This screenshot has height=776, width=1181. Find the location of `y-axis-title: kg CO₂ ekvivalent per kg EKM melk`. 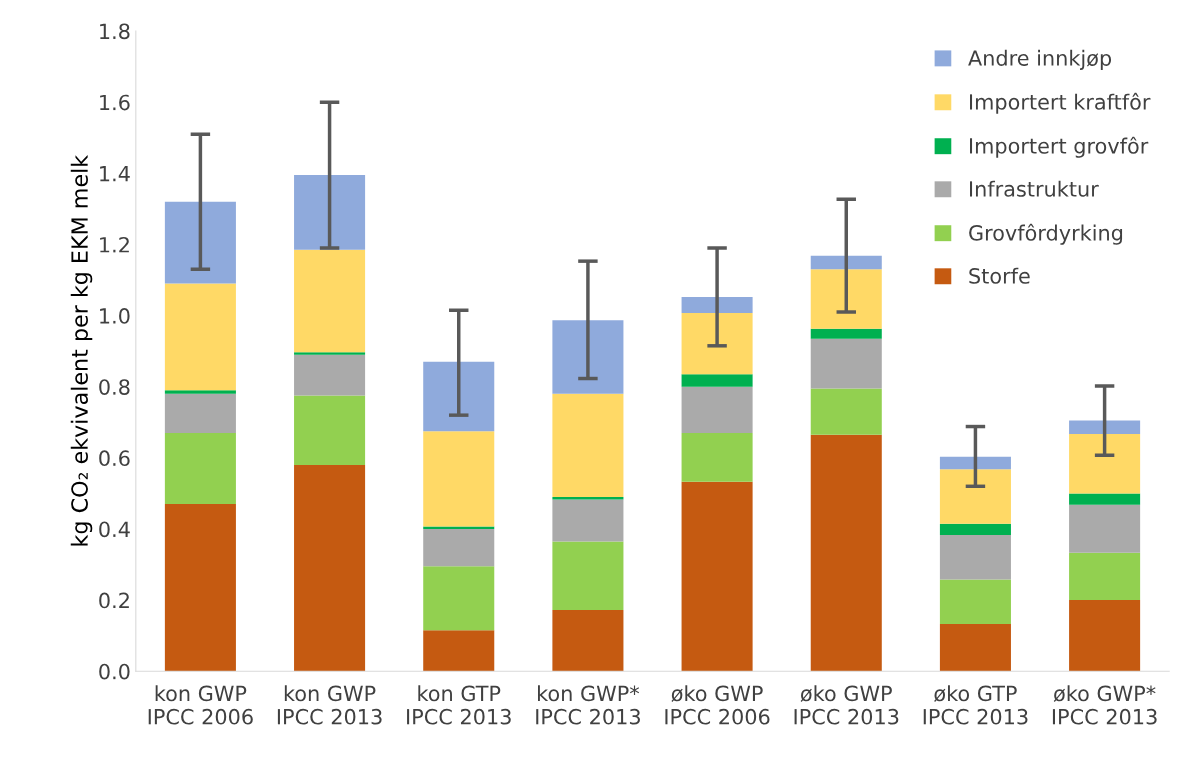

y-axis-title: kg CO₂ ekvivalent per kg EKM melk is located at coordinates (81, 350).